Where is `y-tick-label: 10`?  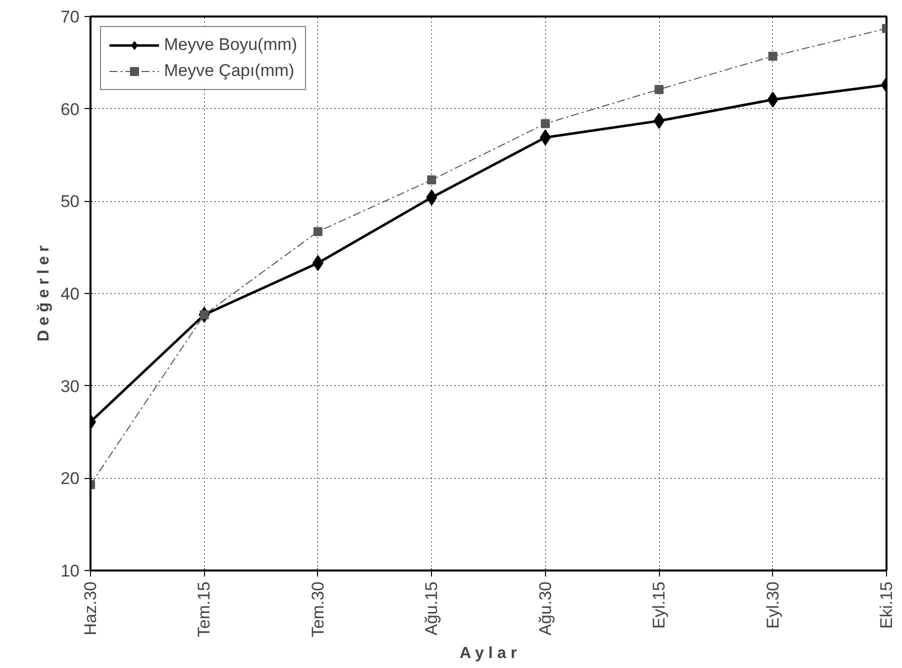 y-tick-label: 10 is located at coordinates (70, 571).